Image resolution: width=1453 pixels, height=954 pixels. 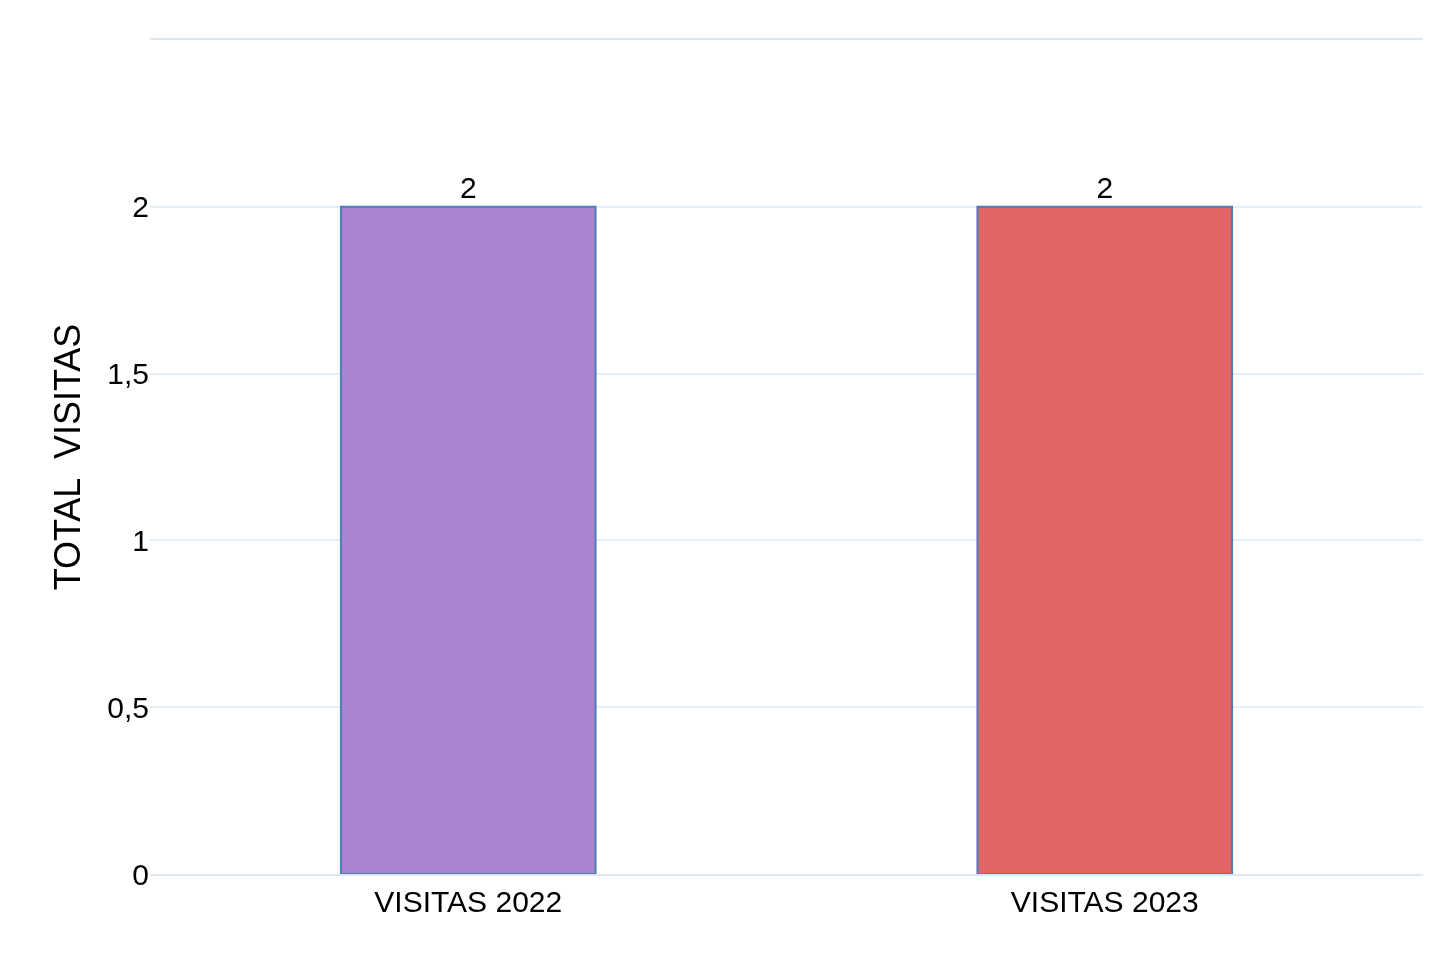 I want to click on x-tick-label: VISITAS 2022, so click(x=468, y=901).